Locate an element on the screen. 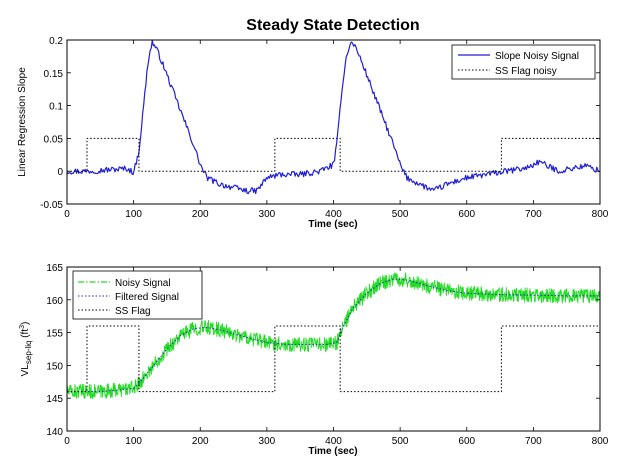 The width and height of the screenshot is (631, 470). bottom-legend-label-0: Noisy Signal is located at coordinates (143, 283).